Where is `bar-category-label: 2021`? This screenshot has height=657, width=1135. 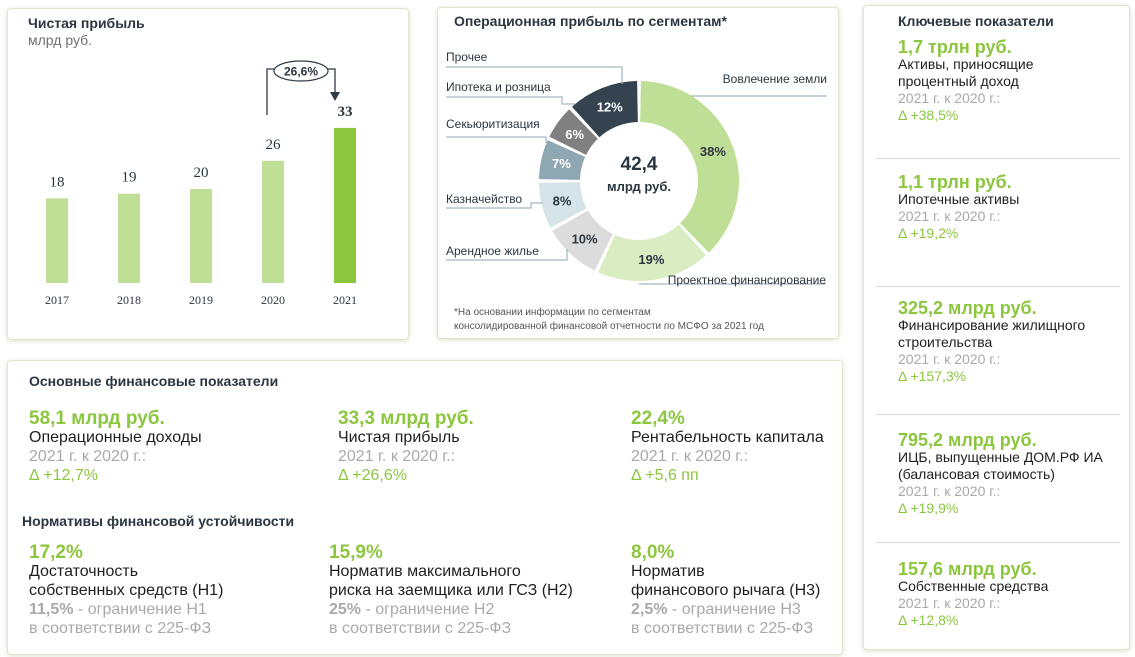
bar-category-label: 2021 is located at coordinates (345, 300).